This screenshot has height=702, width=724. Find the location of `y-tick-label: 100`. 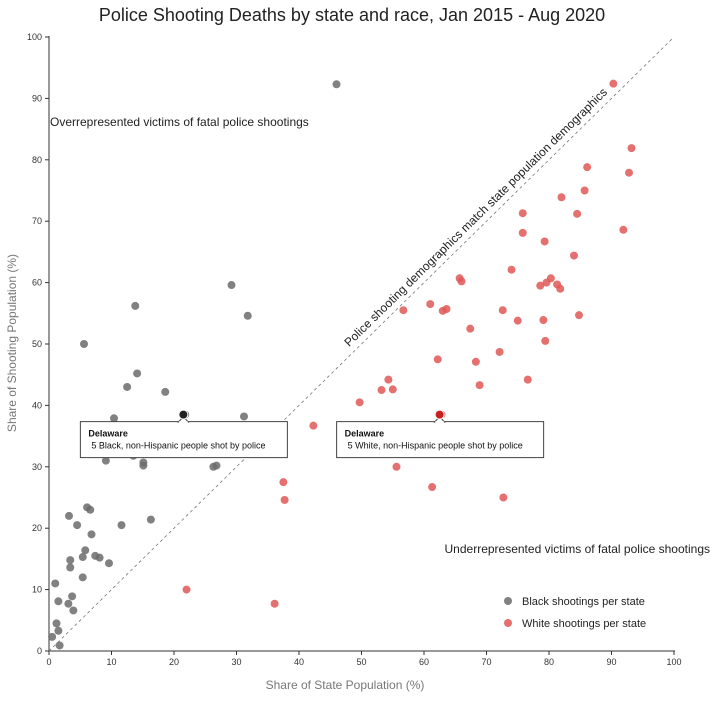

y-tick-label: 100 is located at coordinates (34, 37).